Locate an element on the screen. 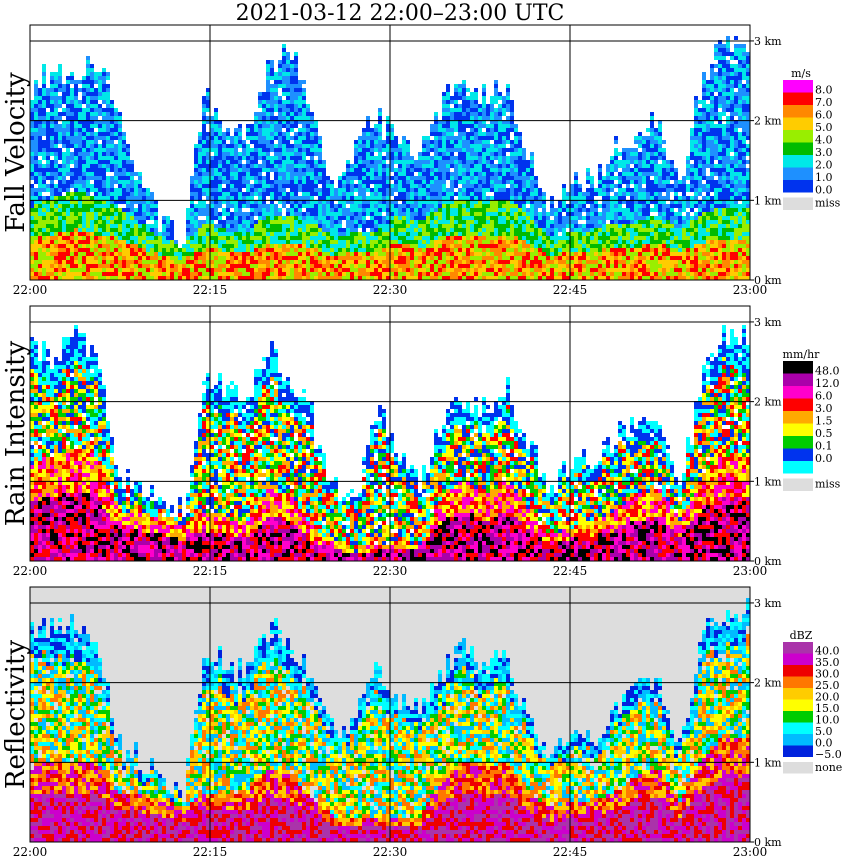  legend-label: 7.0 is located at coordinates (824, 102).